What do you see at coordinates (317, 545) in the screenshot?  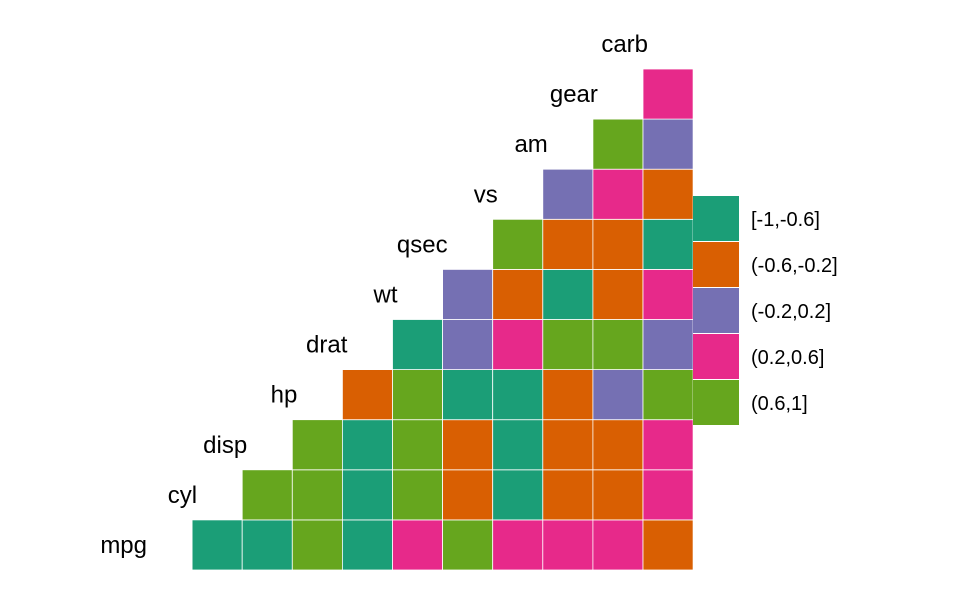 I see `heatmap-cell-hp-mpg` at bounding box center [317, 545].